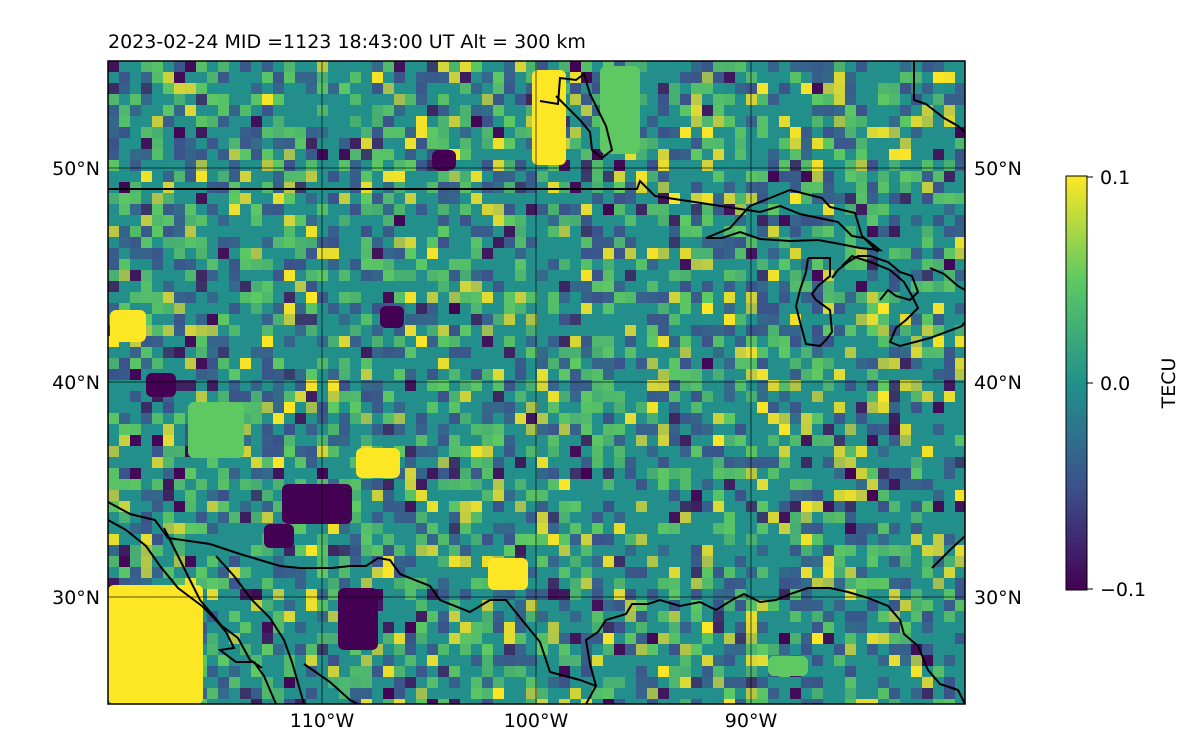 The height and width of the screenshot is (750, 1200). Describe the element at coordinates (76, 598) in the screenshot. I see `lat-label-left-30: 30°N` at that location.